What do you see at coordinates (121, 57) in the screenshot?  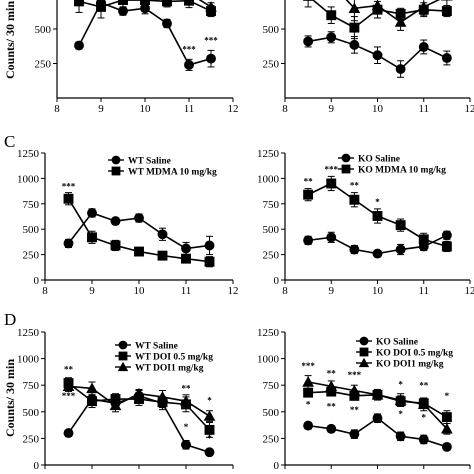 I see `chart-panel-top-left: 8 9 10 11 12 250 500 750 Counts/ 30 min *** ***` at bounding box center [121, 57].